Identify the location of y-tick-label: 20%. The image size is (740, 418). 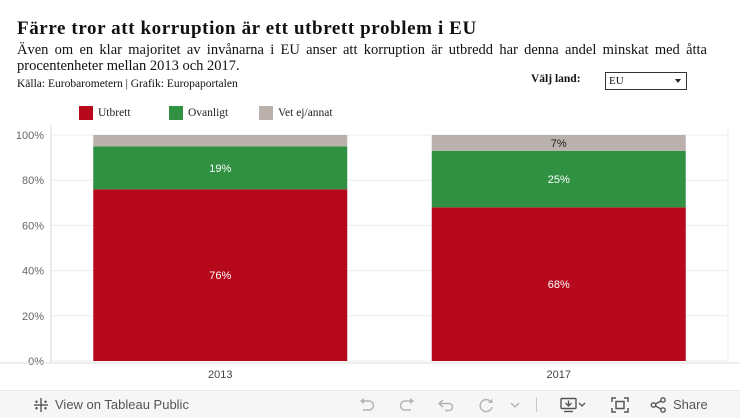
(33, 317).